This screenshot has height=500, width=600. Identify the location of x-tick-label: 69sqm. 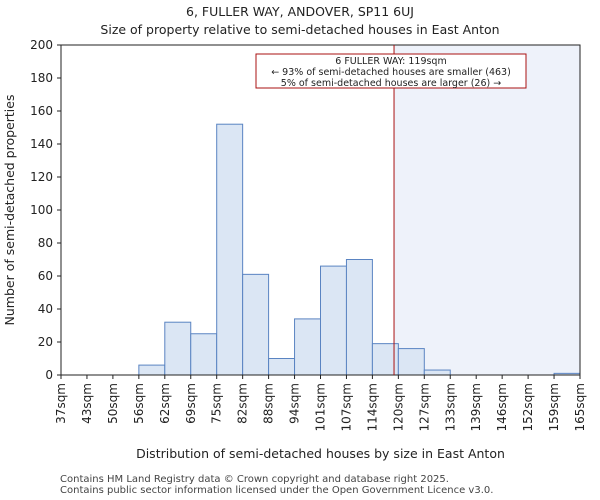
(191, 403).